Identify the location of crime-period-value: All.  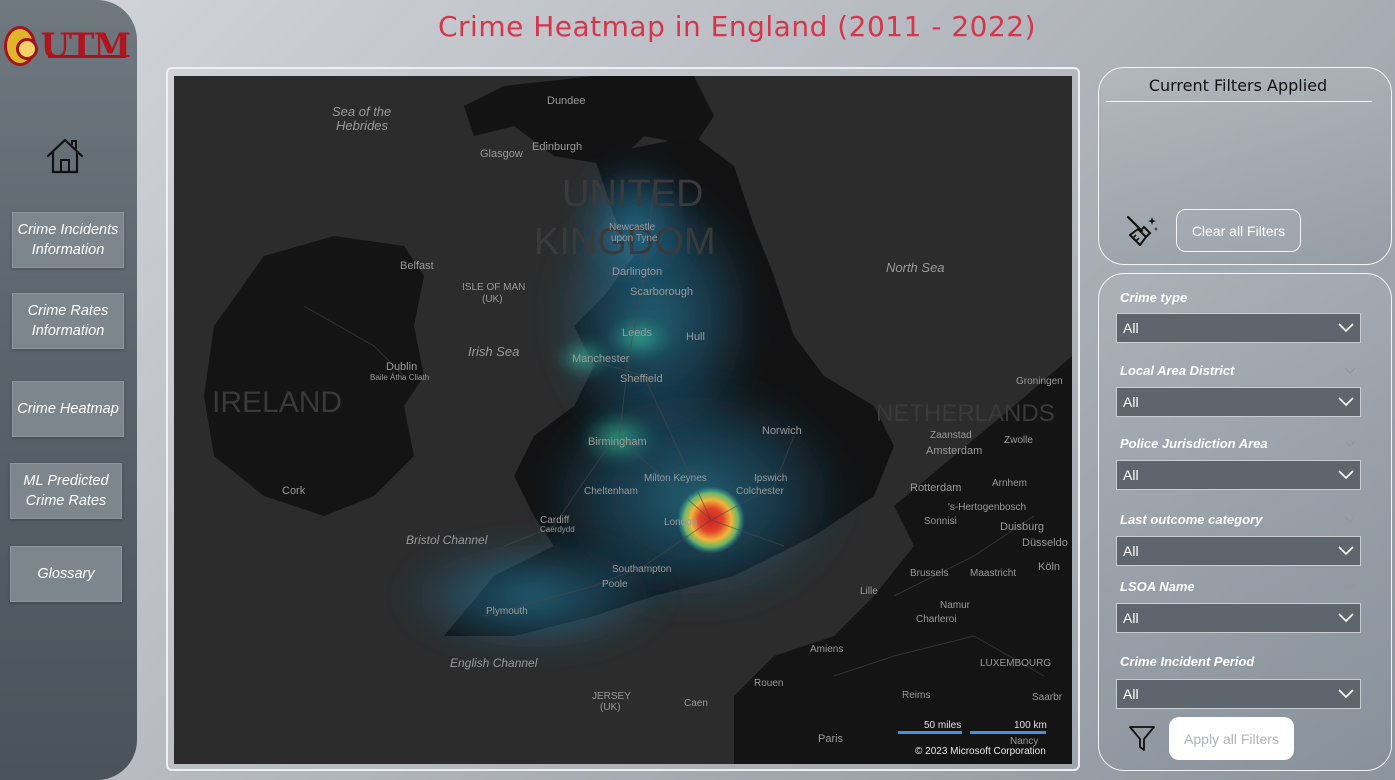
(1131, 694).